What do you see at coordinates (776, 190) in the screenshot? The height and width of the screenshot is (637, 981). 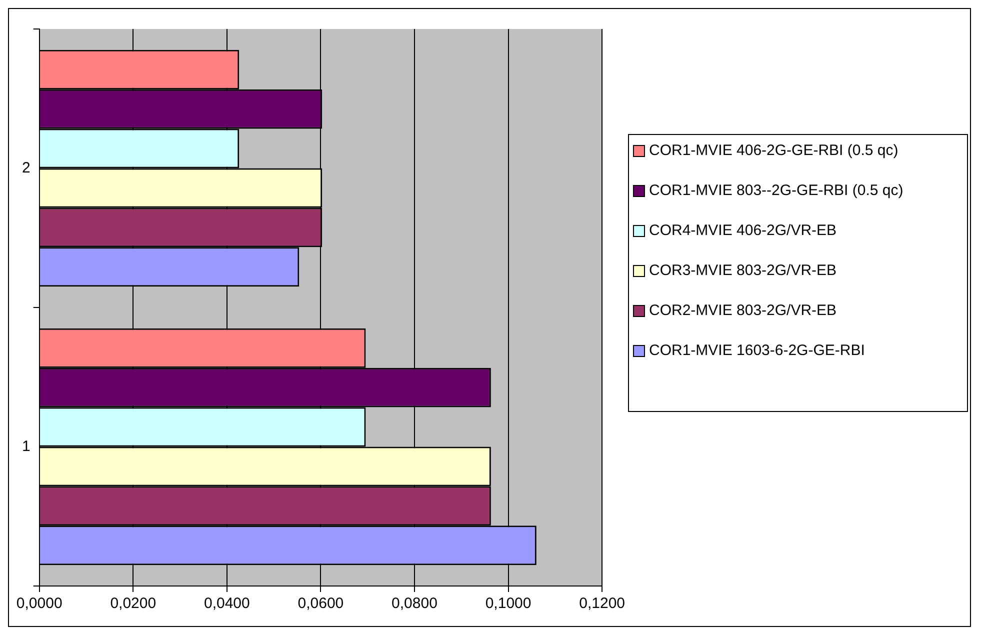 I see `legend-label: COR1-MVIE 803--2G-GE-RBI (0.5 qc)` at bounding box center [776, 190].